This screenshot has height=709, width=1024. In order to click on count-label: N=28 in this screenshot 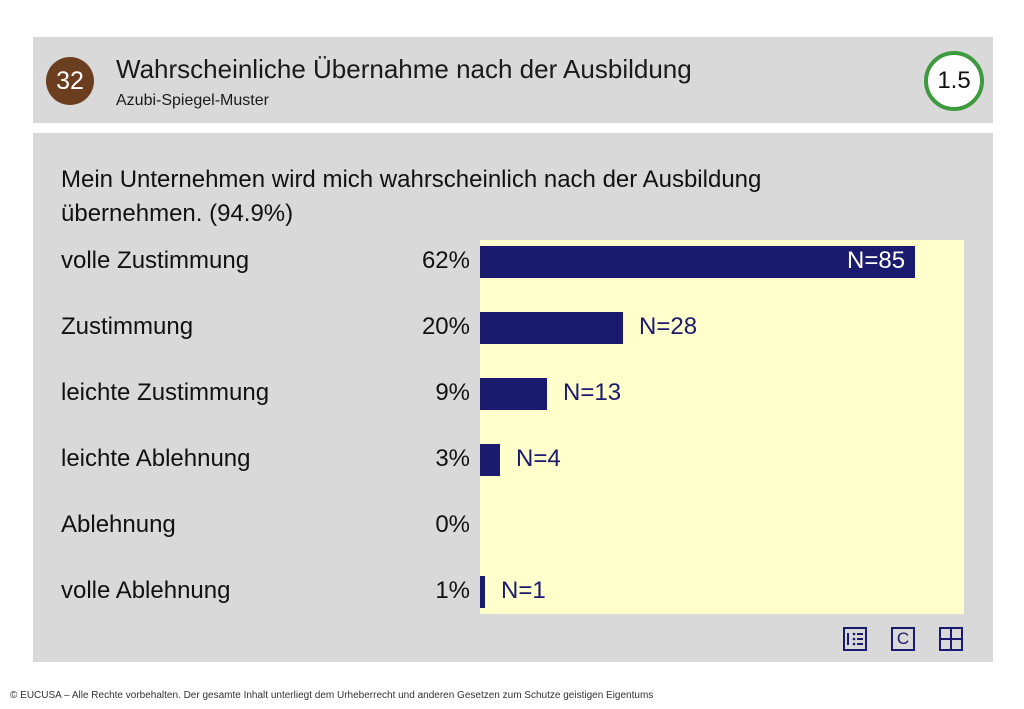, I will do `click(668, 326)`.